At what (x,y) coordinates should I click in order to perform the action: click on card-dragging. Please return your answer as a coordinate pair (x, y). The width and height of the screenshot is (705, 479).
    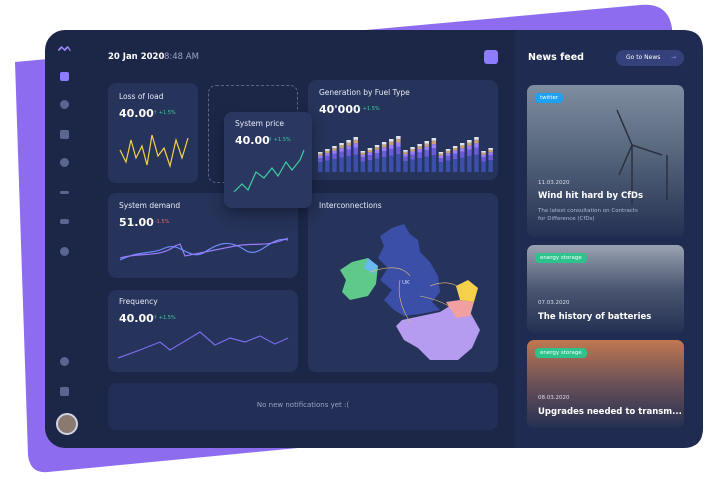
    Looking at the image, I should click on (268, 160).